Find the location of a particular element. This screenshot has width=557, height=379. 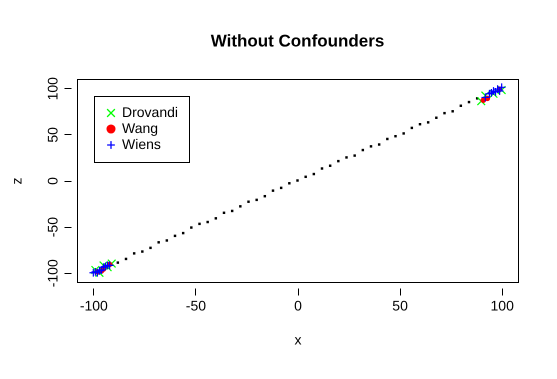

y-tick-label: 50 is located at coordinates (52, 134).